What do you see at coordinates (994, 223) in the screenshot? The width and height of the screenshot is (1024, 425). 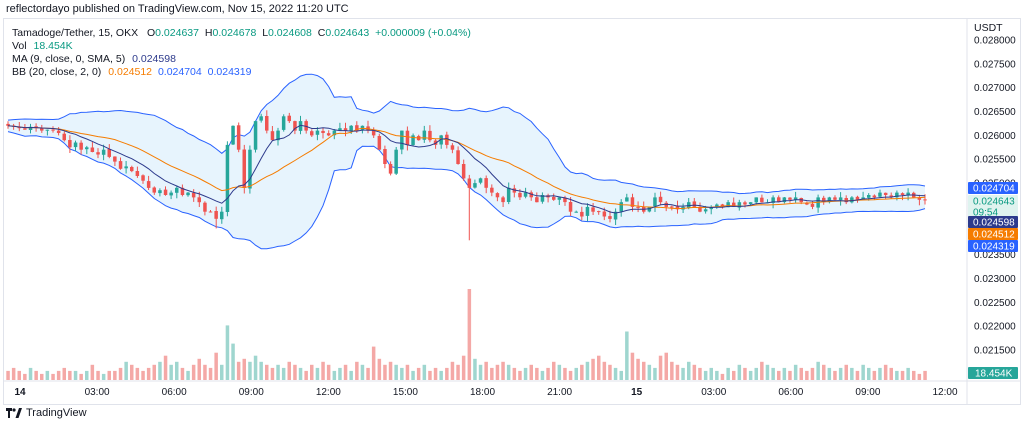 I see `price-tag-ma-label: 0.024598` at bounding box center [994, 223].